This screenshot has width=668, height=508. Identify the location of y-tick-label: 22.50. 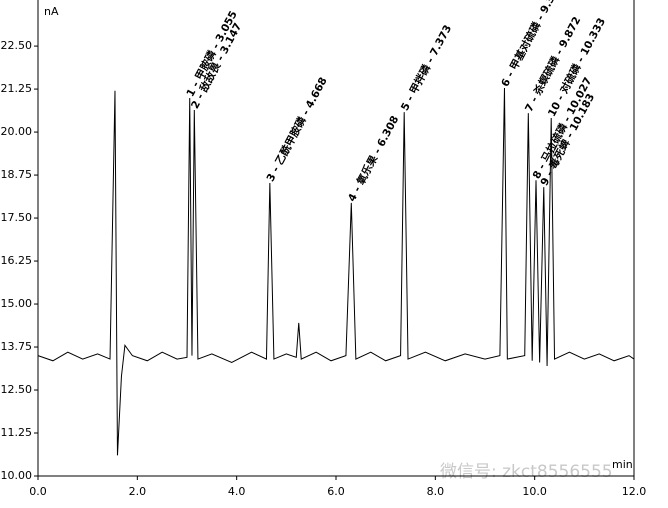
(17, 45).